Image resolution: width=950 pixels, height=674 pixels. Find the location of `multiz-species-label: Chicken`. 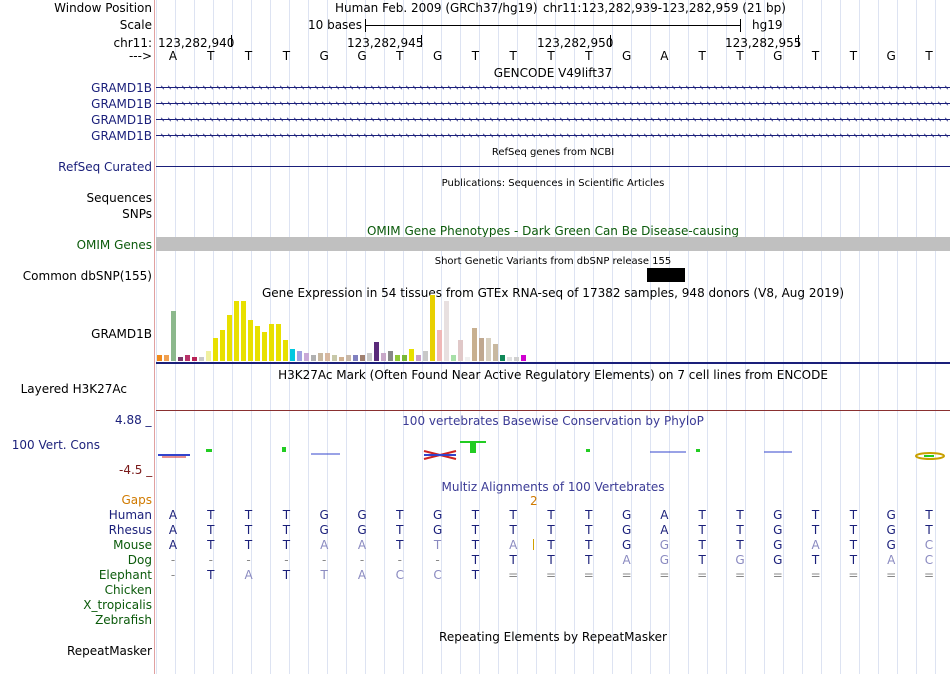

multiz-species-label: Chicken is located at coordinates (128, 590).